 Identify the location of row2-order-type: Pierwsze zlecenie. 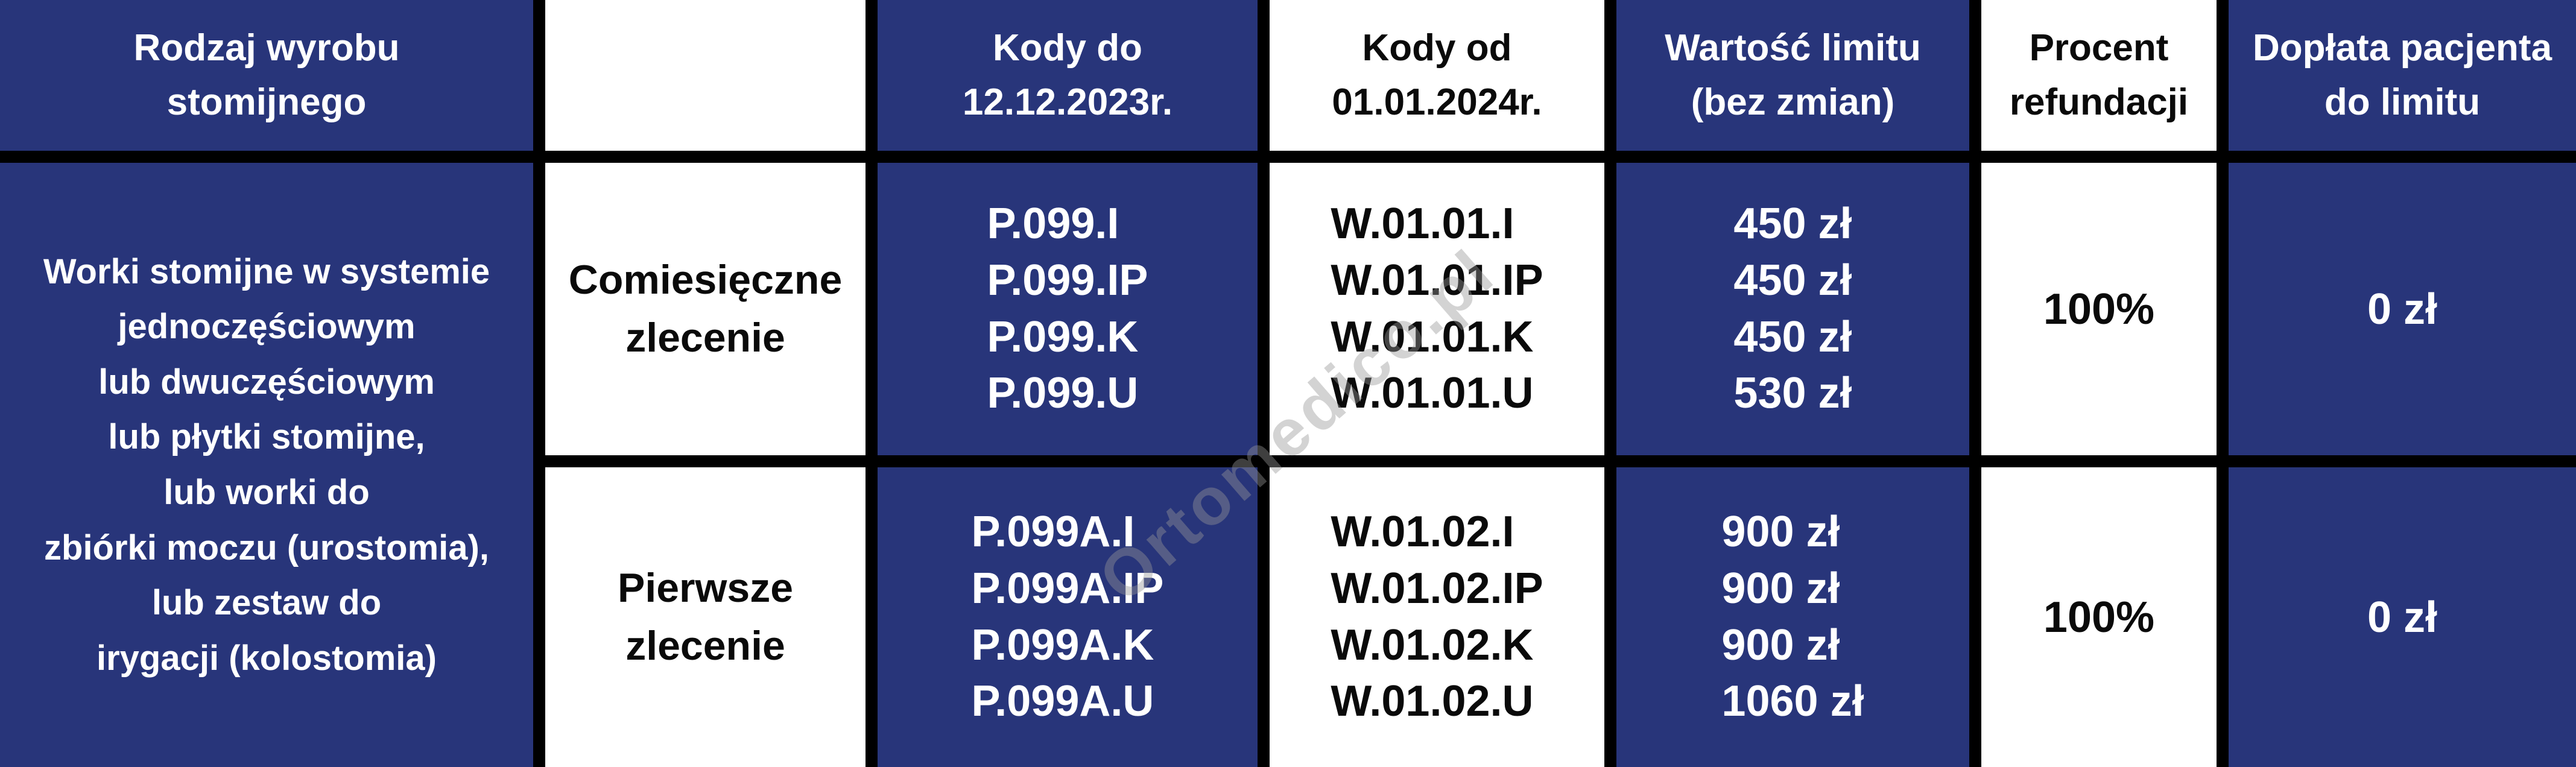
(705, 617).